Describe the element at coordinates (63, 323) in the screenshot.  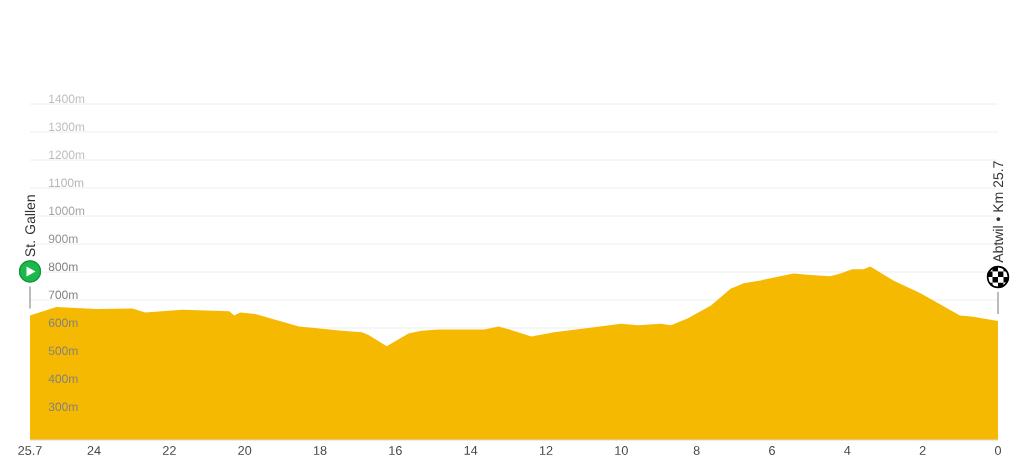
I see `y-tick-label: 600m` at that location.